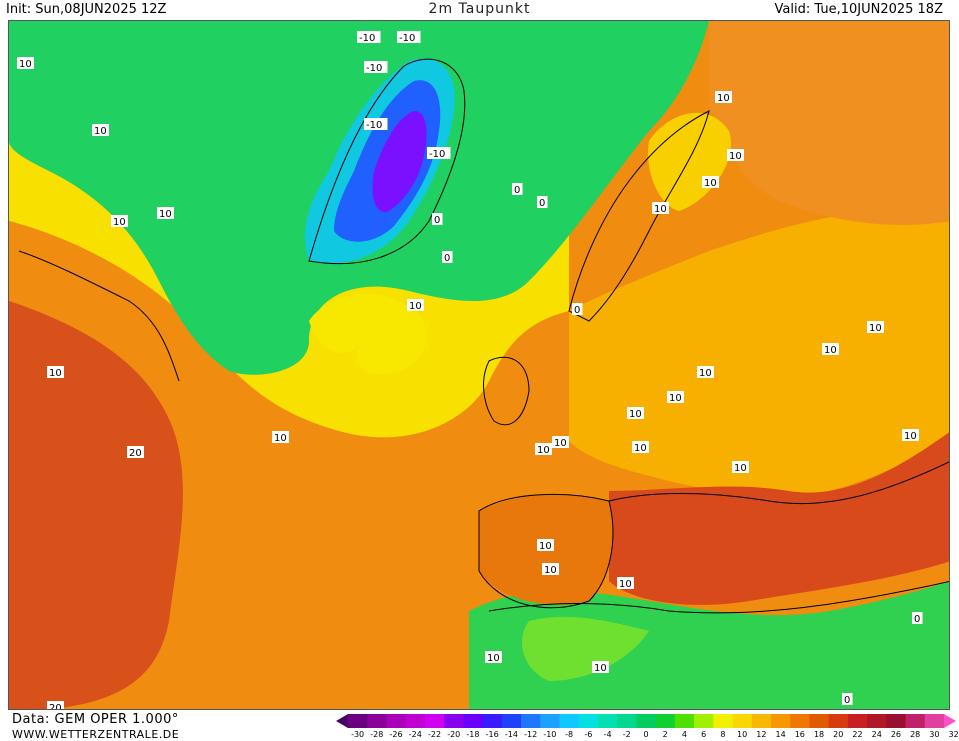 The height and width of the screenshot is (741, 959). I want to click on legend-tick-label: 10, so click(742, 734).